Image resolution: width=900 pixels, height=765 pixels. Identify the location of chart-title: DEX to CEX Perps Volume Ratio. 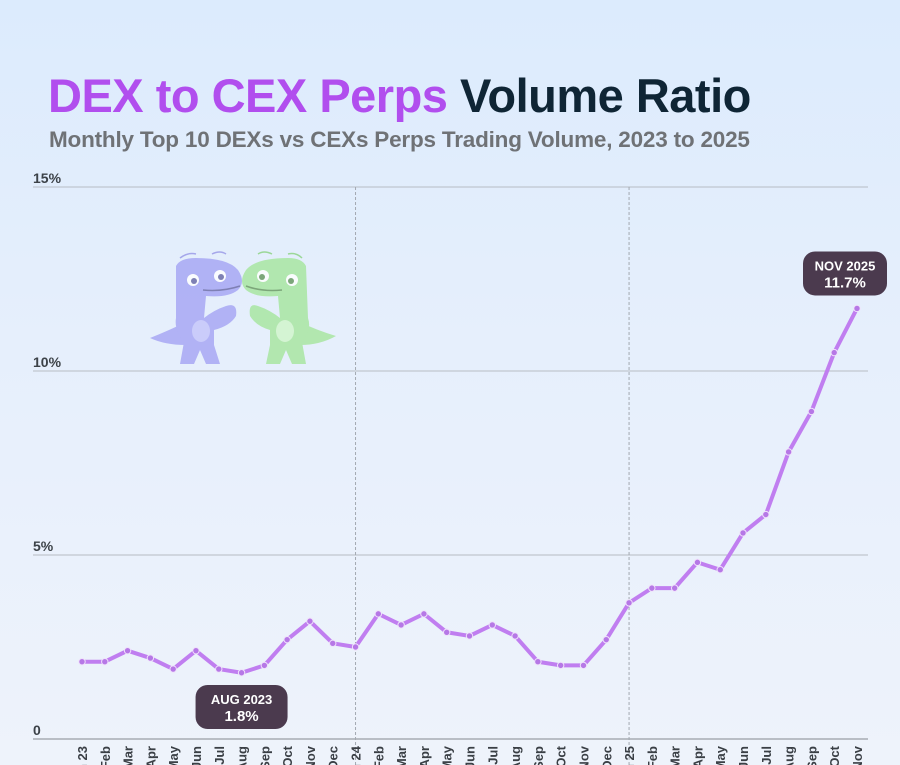
(399, 96).